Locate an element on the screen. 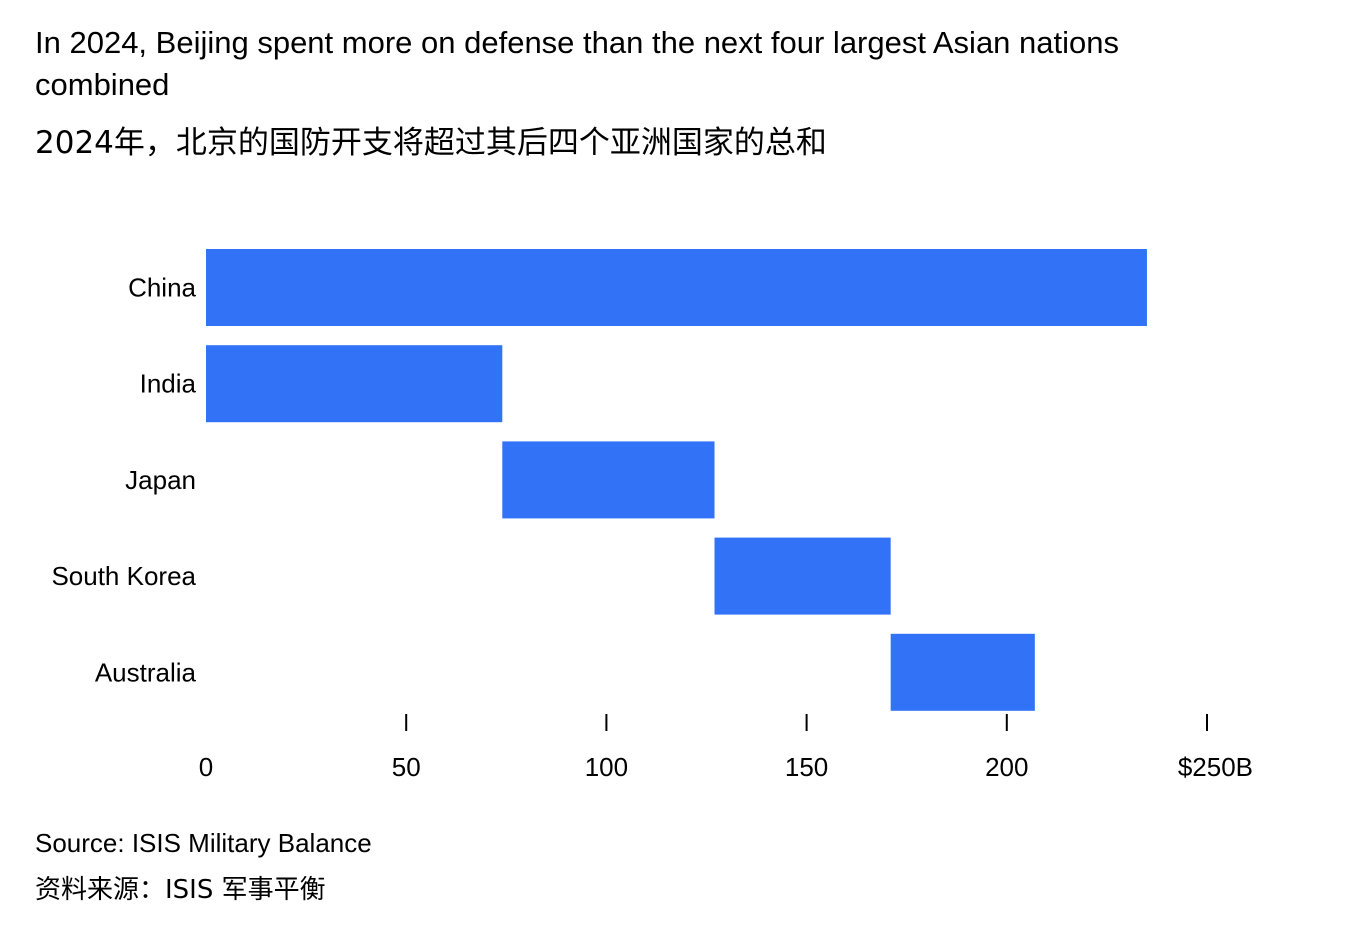 This screenshot has width=1368, height=936. category-label: Australia is located at coordinates (146, 672).